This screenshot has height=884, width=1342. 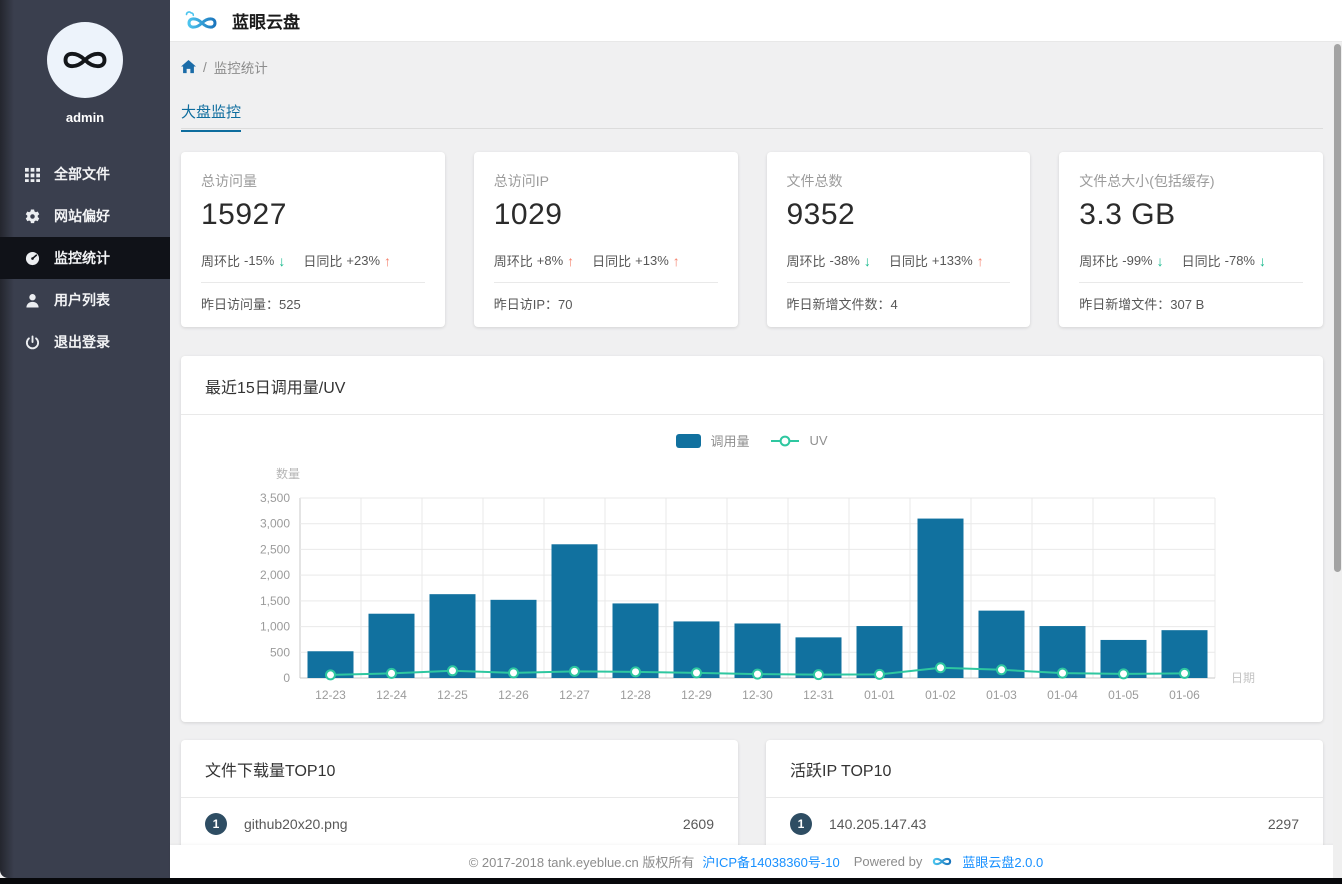 What do you see at coordinates (730, 441) in the screenshot?
I see `legend-label-calls: 调用量` at bounding box center [730, 441].